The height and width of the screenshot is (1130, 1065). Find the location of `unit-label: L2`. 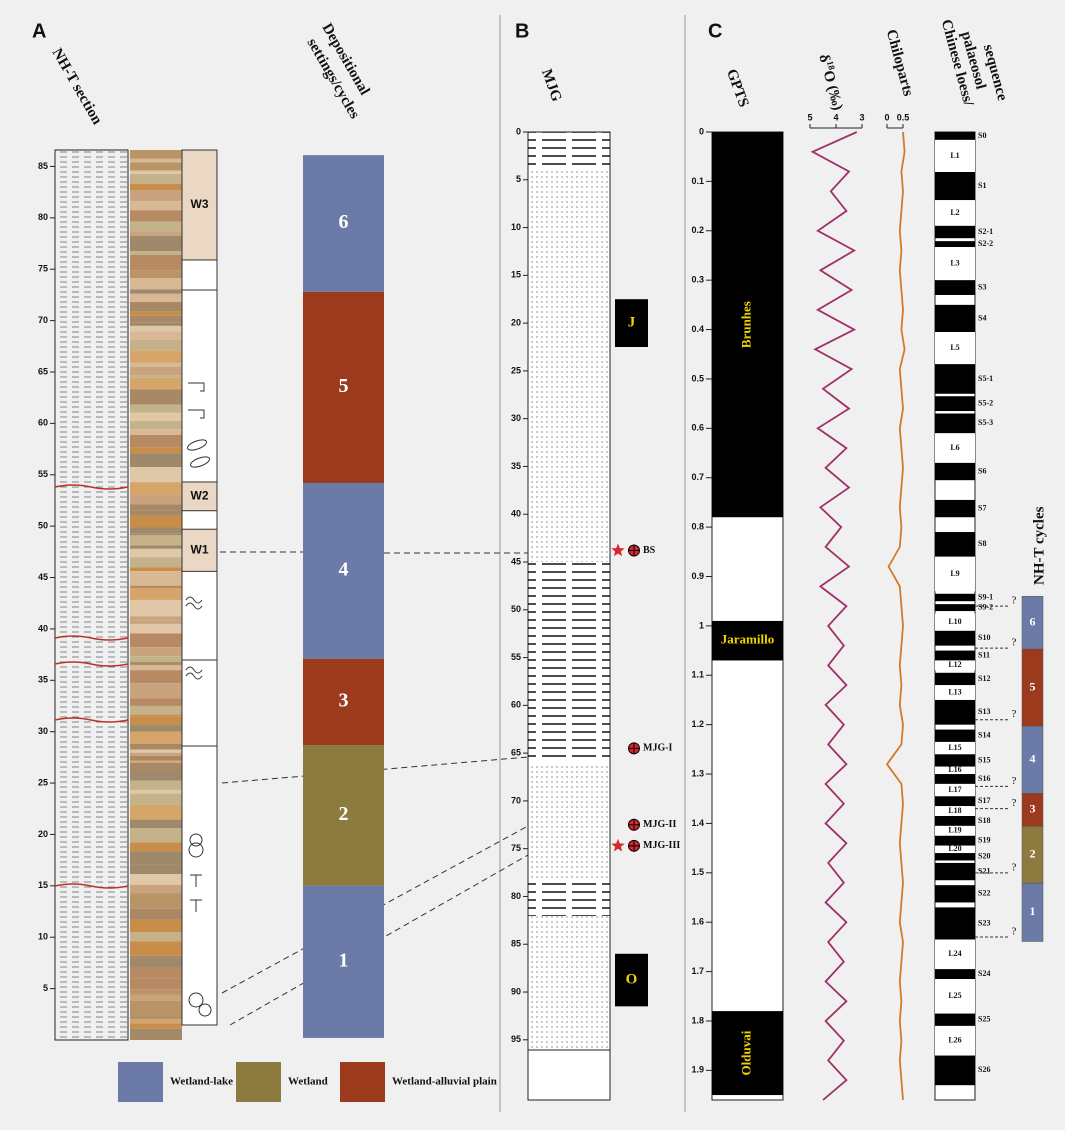

unit-label: L2 is located at coordinates (954, 212).